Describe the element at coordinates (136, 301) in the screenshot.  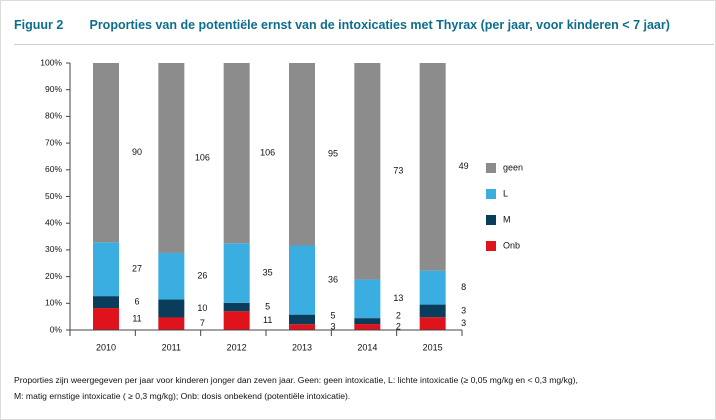
I see `count-label-m-2010: 6` at that location.